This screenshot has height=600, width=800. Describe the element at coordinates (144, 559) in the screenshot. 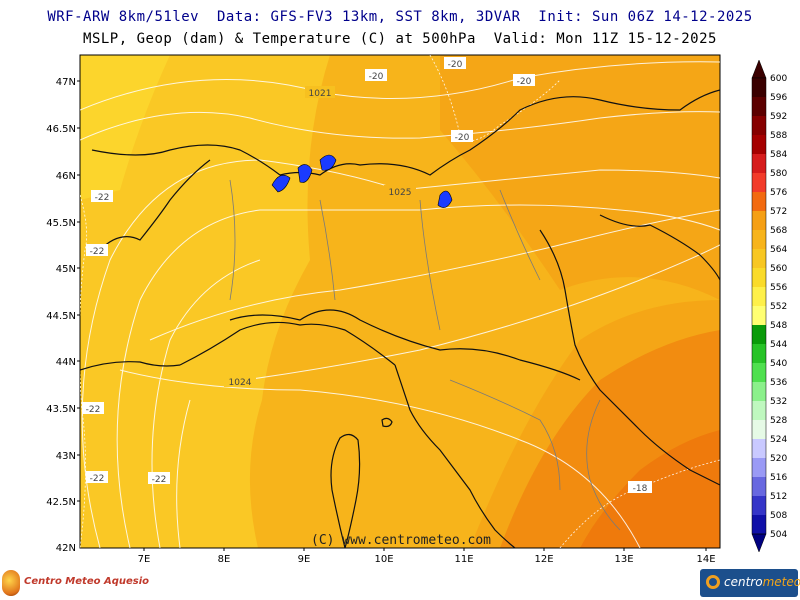

I see `lon-label: 7E` at that location.